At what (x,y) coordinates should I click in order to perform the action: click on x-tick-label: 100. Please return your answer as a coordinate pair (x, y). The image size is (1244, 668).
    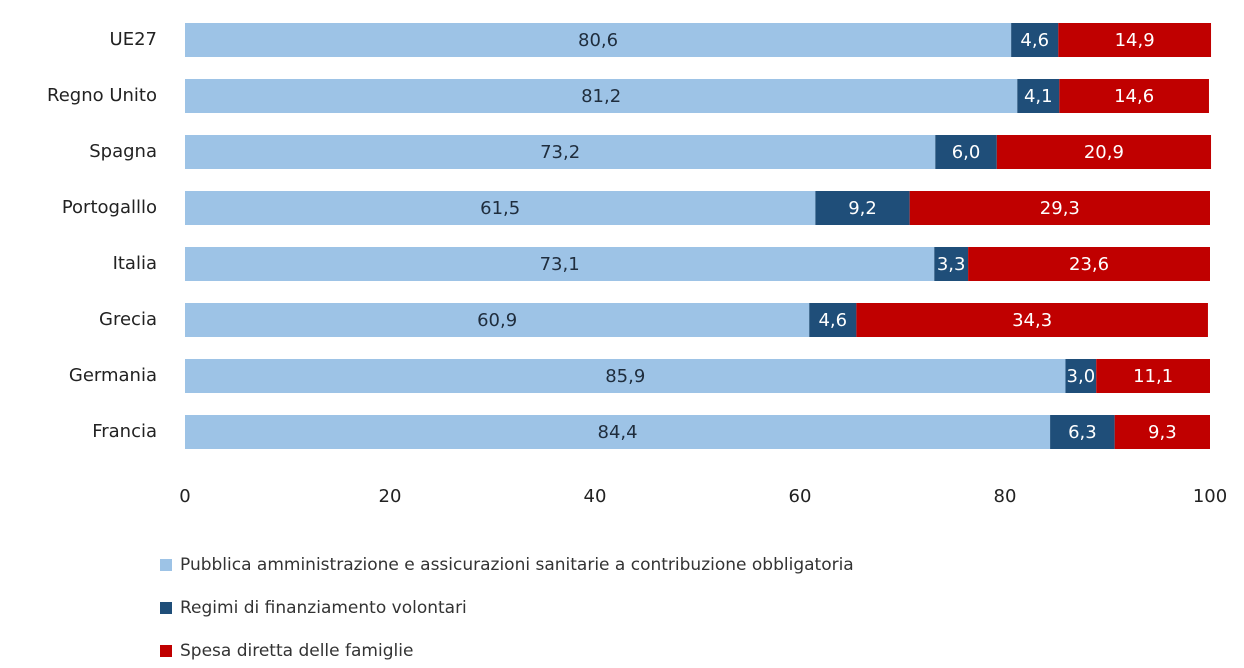
    Looking at the image, I should click on (1210, 496).